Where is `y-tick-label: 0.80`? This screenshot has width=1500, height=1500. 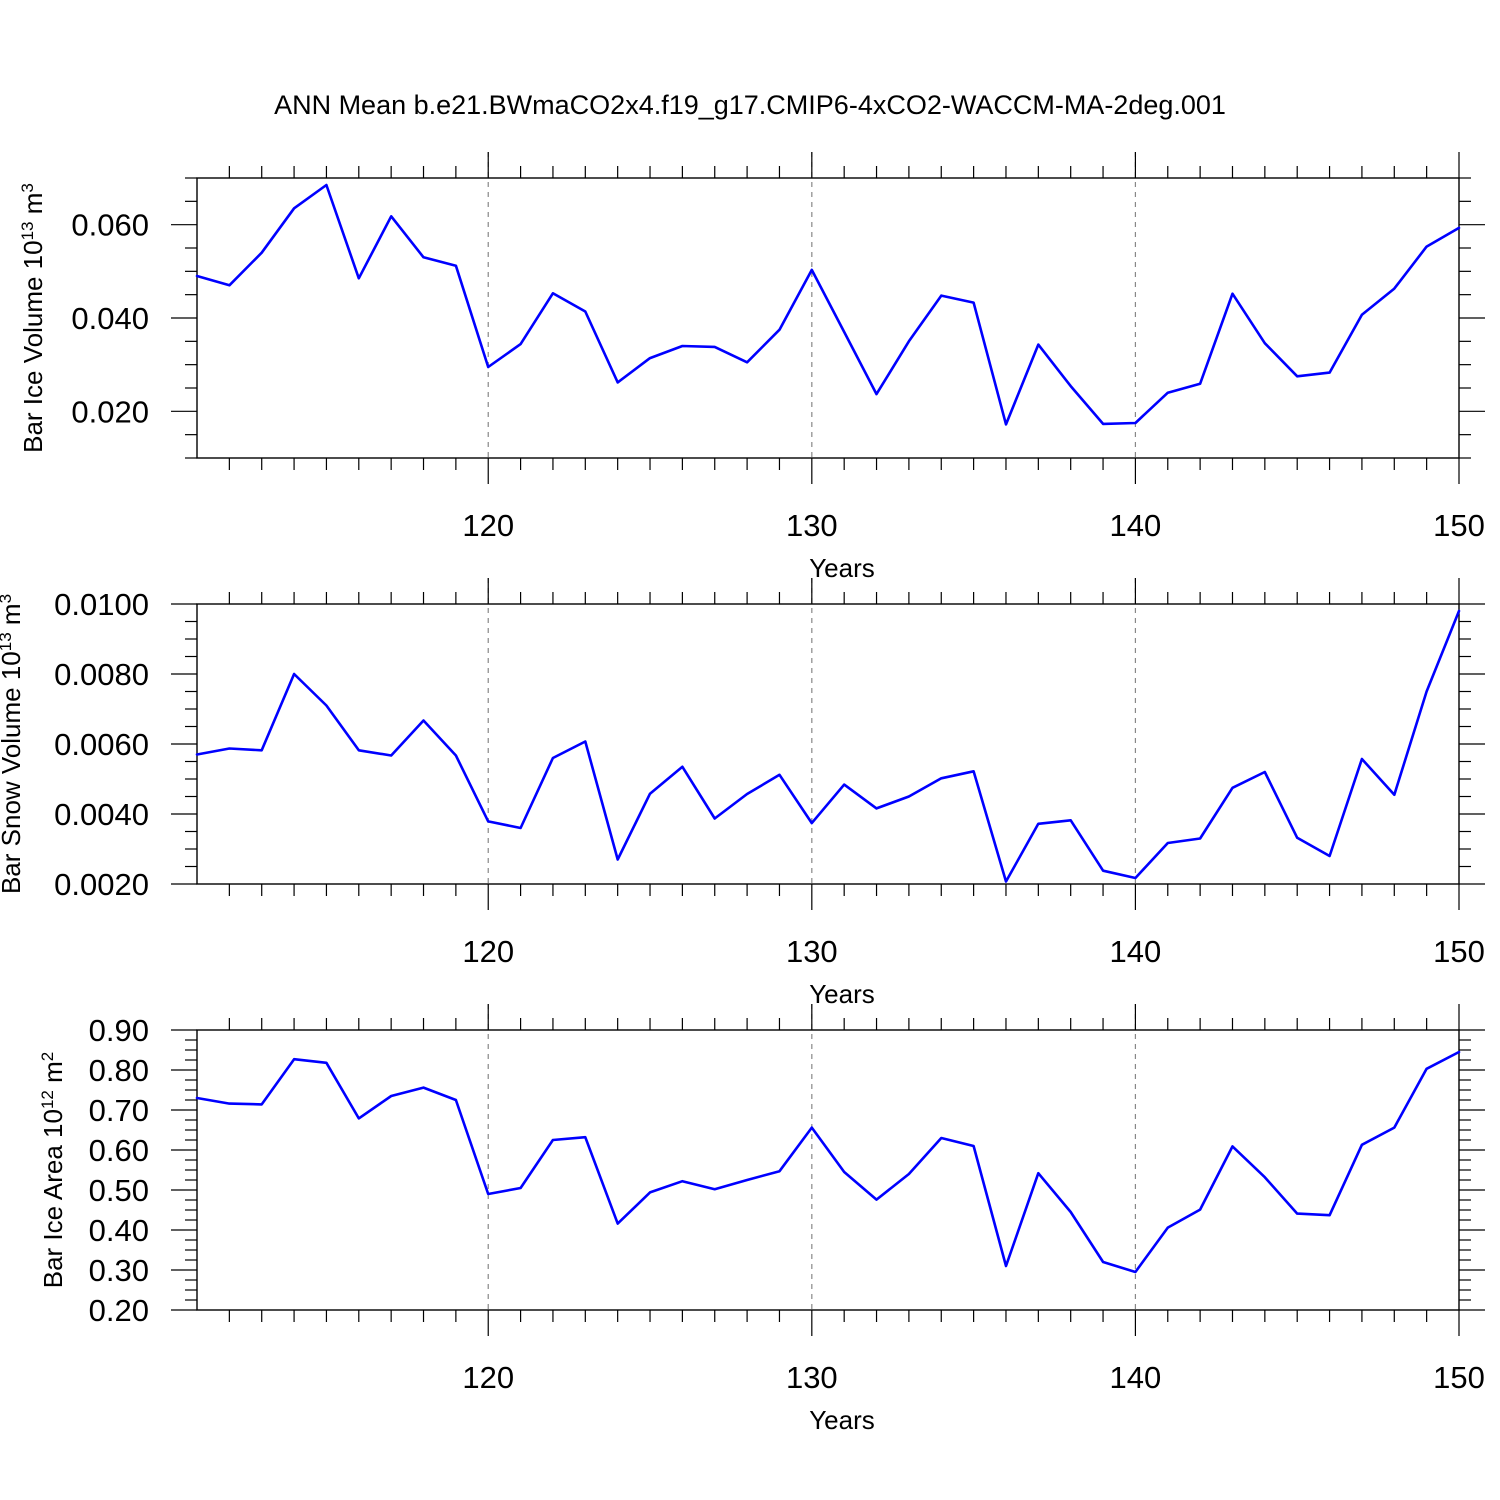 y-tick-label: 0.80 is located at coordinates (119, 1070).